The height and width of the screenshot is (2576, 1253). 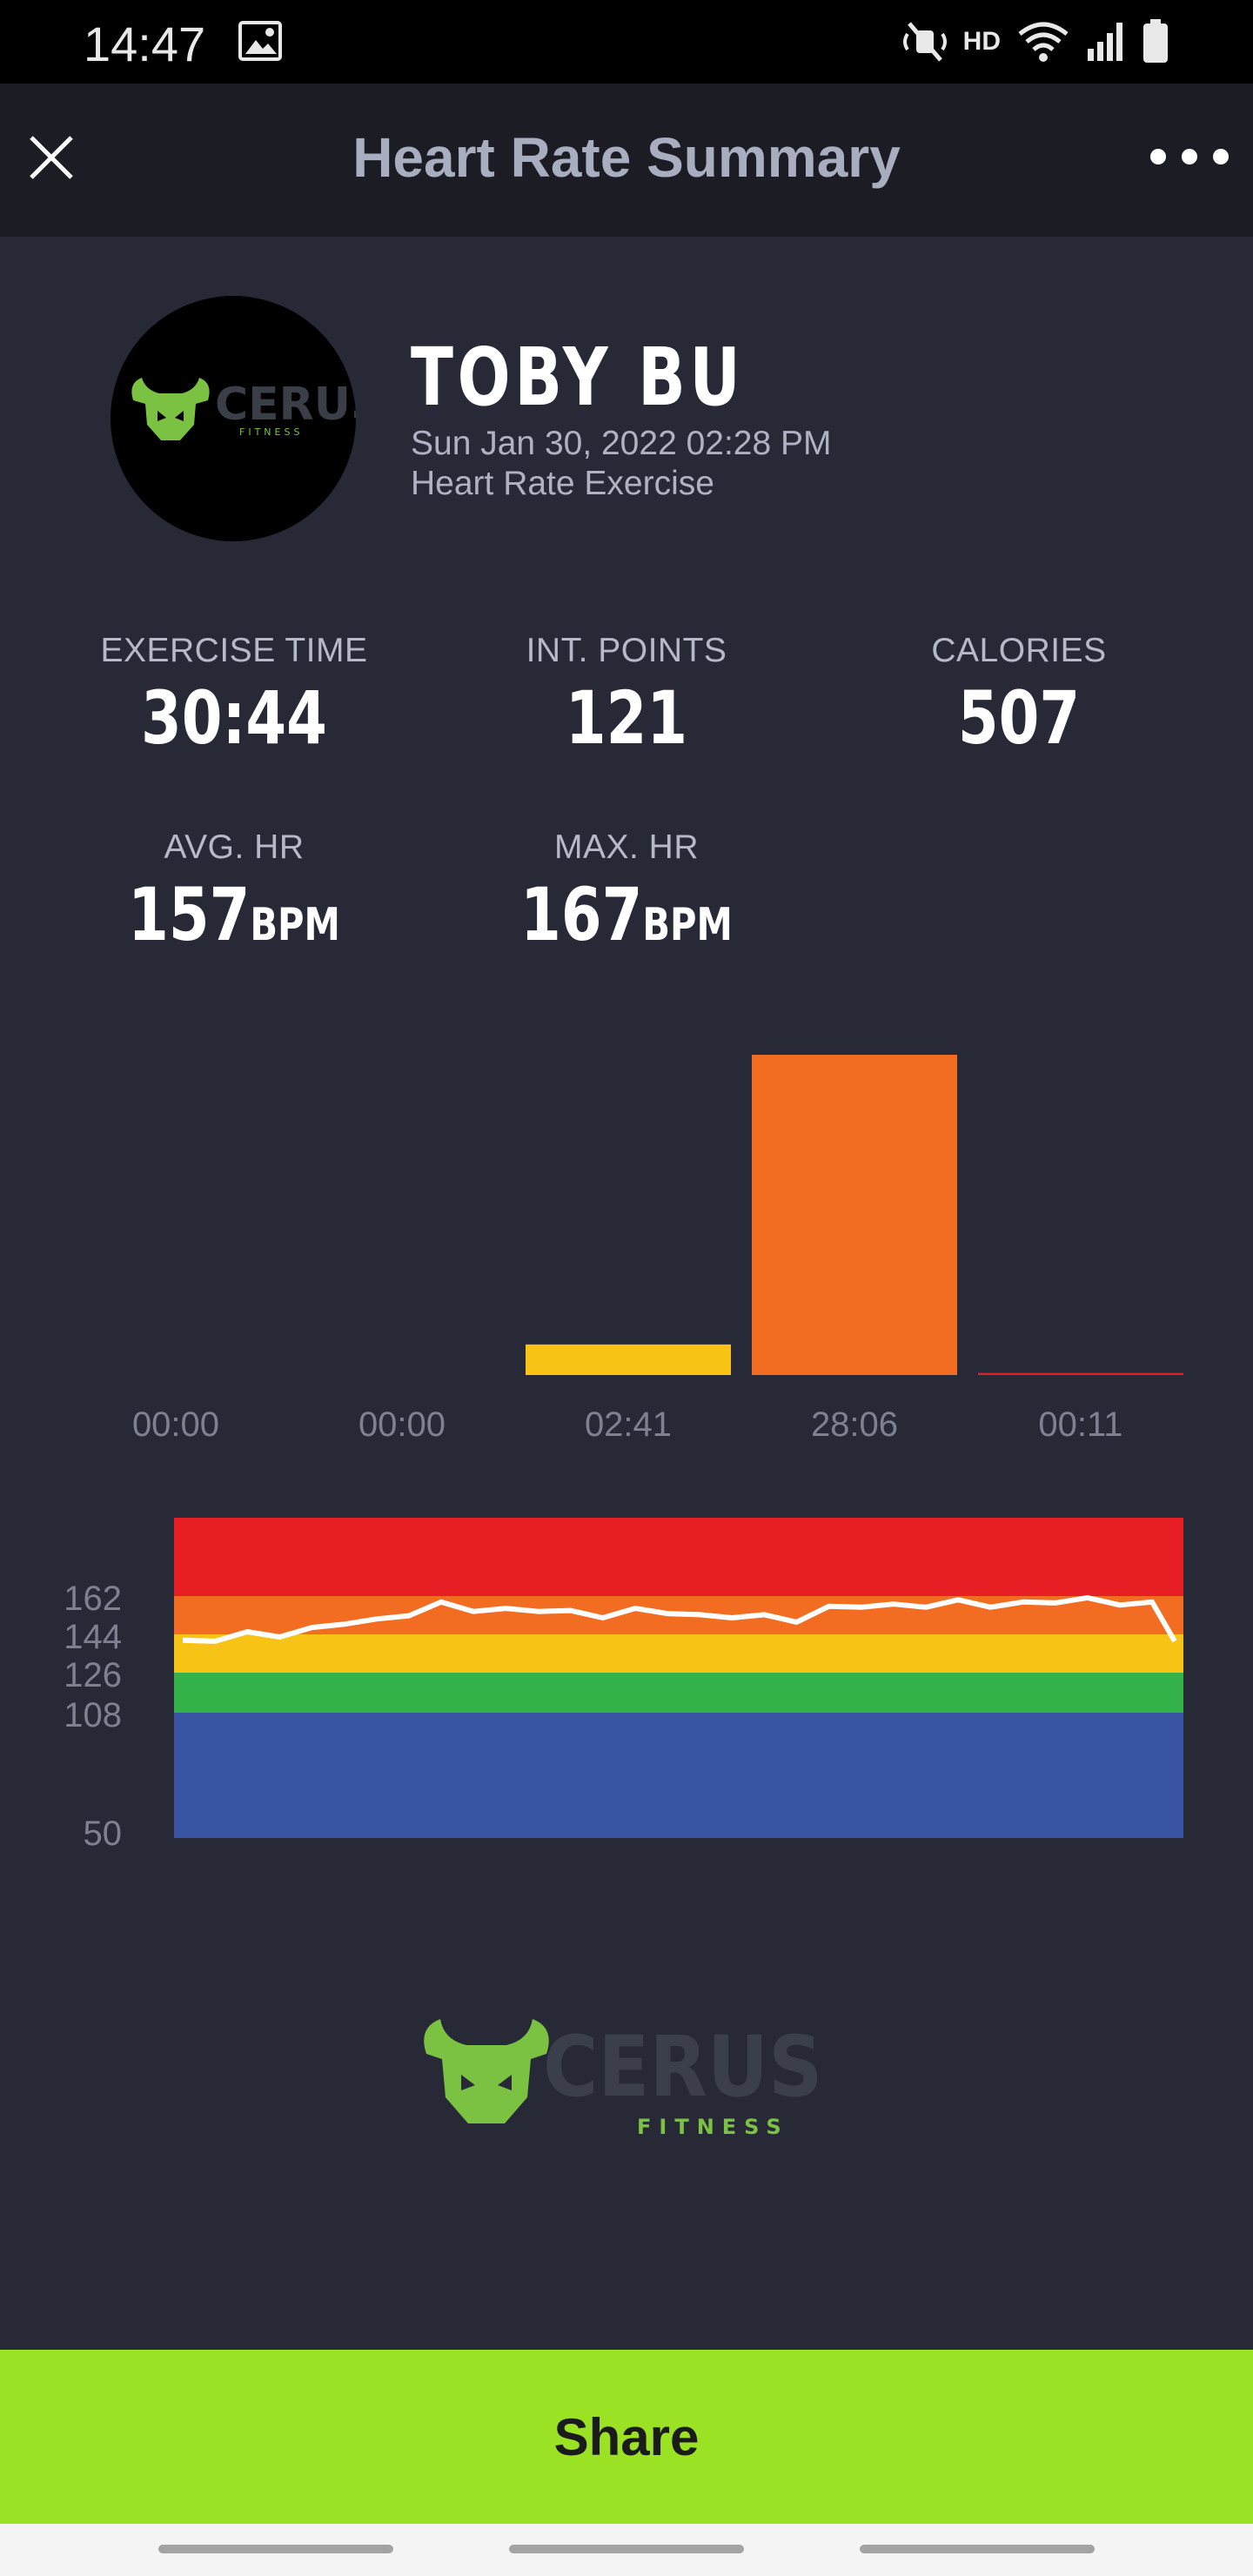 What do you see at coordinates (626, 847) in the screenshot?
I see `stat-label: MAX. HR` at bounding box center [626, 847].